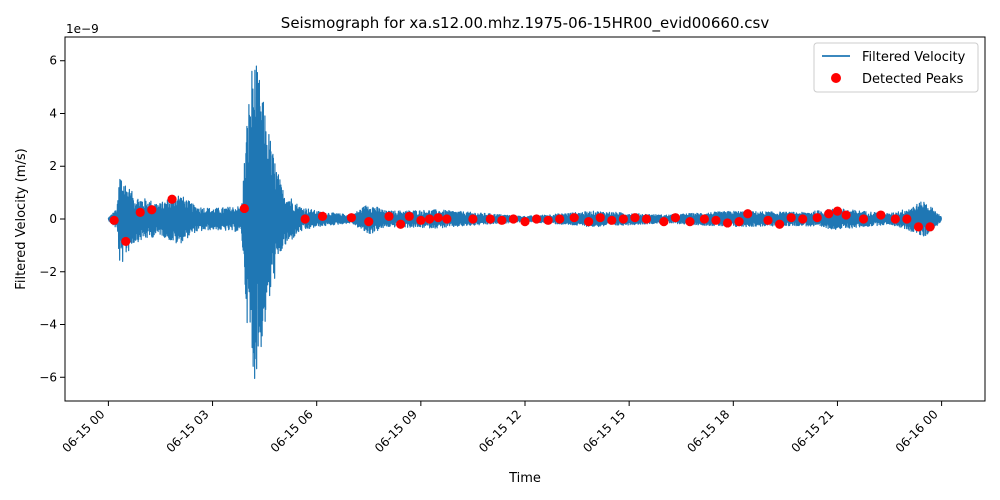 This screenshot has height=500, width=1000. I want to click on legend-label-filtered-velocity: Filtered Velocity, so click(914, 57).